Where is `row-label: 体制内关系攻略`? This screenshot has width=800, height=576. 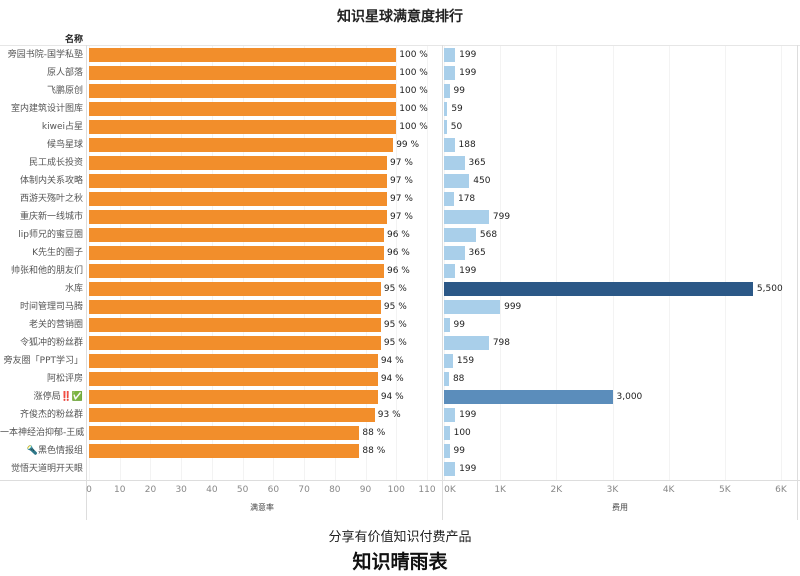 row-label: 体制内关系攻略 is located at coordinates (51, 181).